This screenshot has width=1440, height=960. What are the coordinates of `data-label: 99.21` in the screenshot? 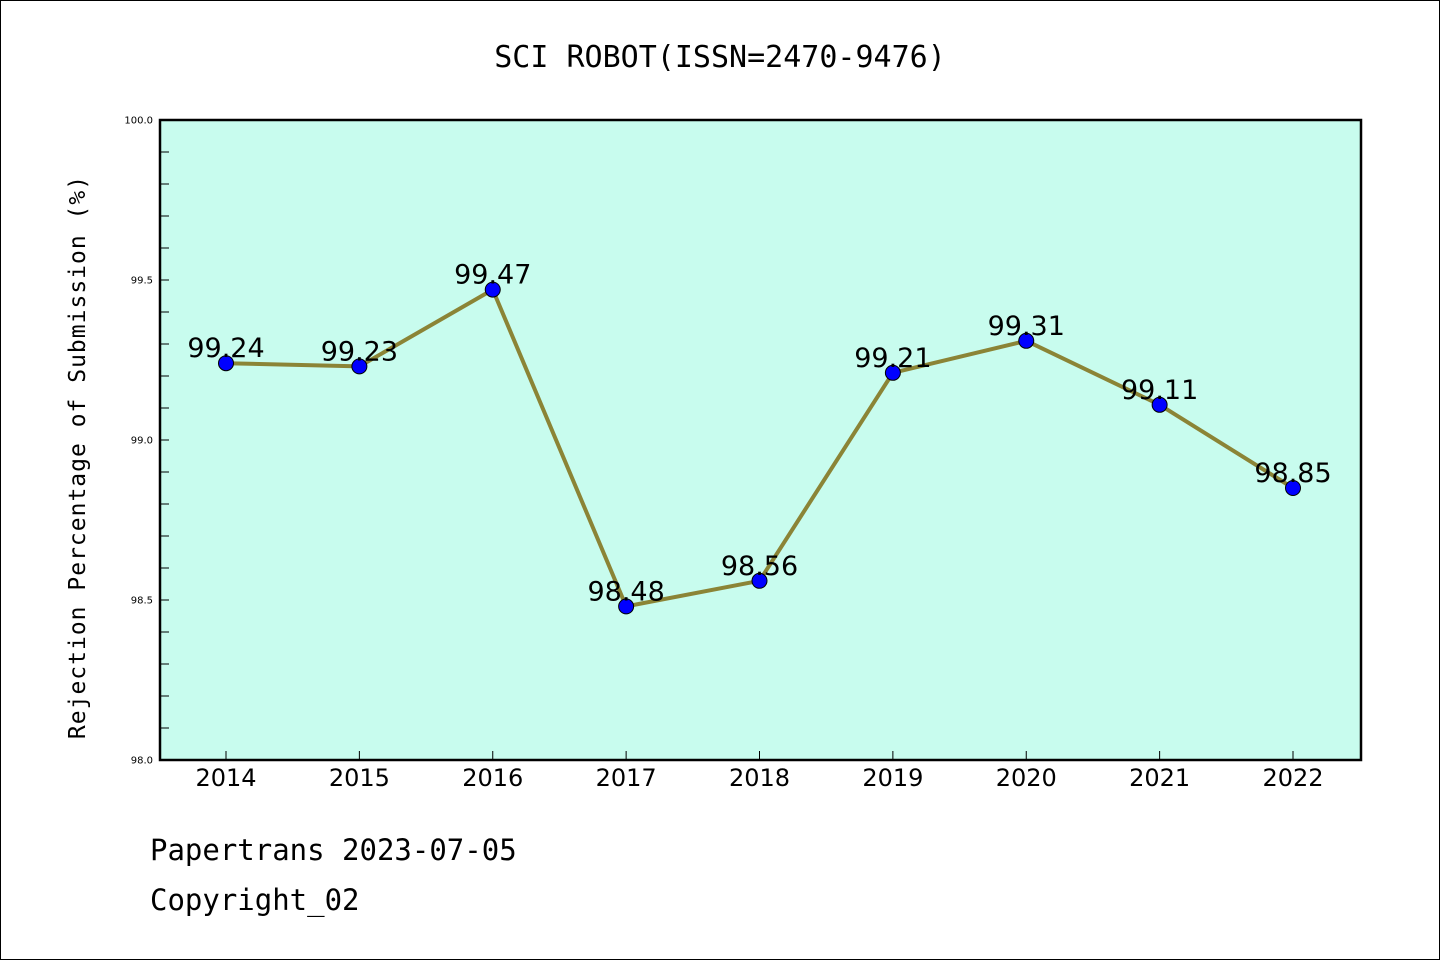 It's located at (892, 358).